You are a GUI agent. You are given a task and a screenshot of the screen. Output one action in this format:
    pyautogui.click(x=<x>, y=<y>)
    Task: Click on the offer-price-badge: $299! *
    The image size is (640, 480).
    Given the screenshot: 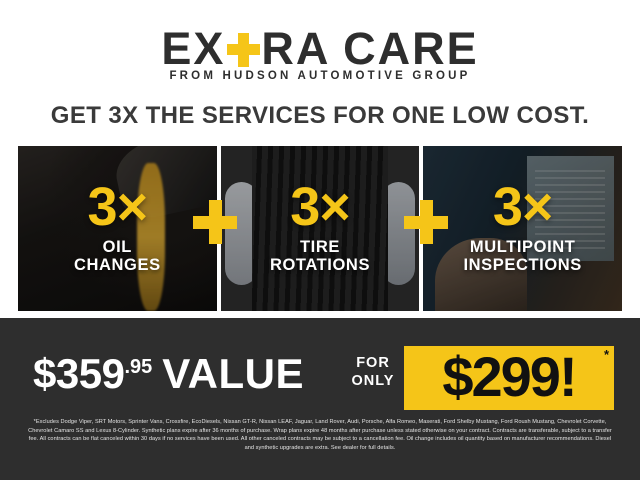 What is the action you would take?
    pyautogui.click(x=509, y=377)
    